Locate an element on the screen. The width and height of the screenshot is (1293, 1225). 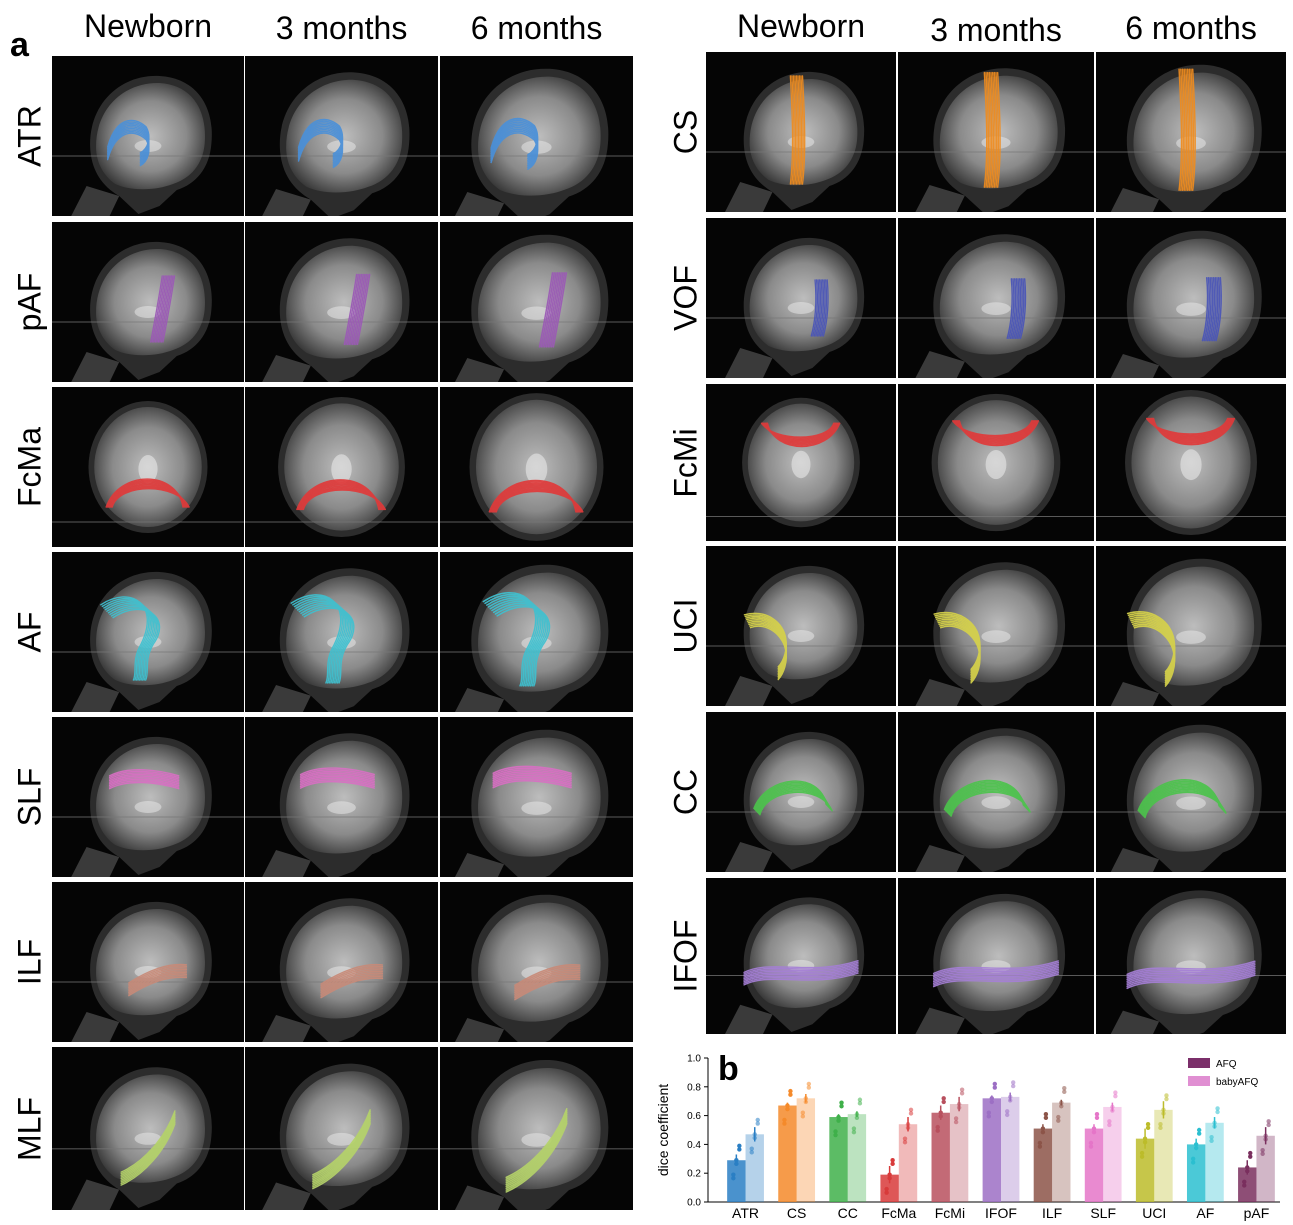
right-scan-vof-6-months is located at coordinates (1191, 298).